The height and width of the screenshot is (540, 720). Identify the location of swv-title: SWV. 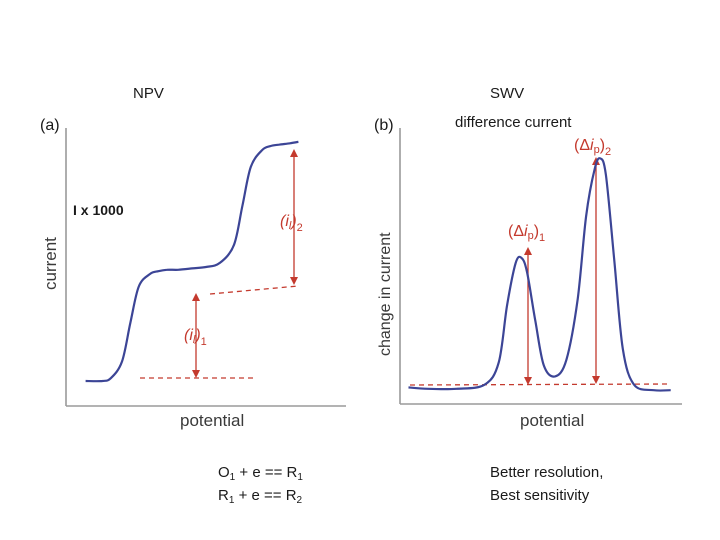
(507, 93).